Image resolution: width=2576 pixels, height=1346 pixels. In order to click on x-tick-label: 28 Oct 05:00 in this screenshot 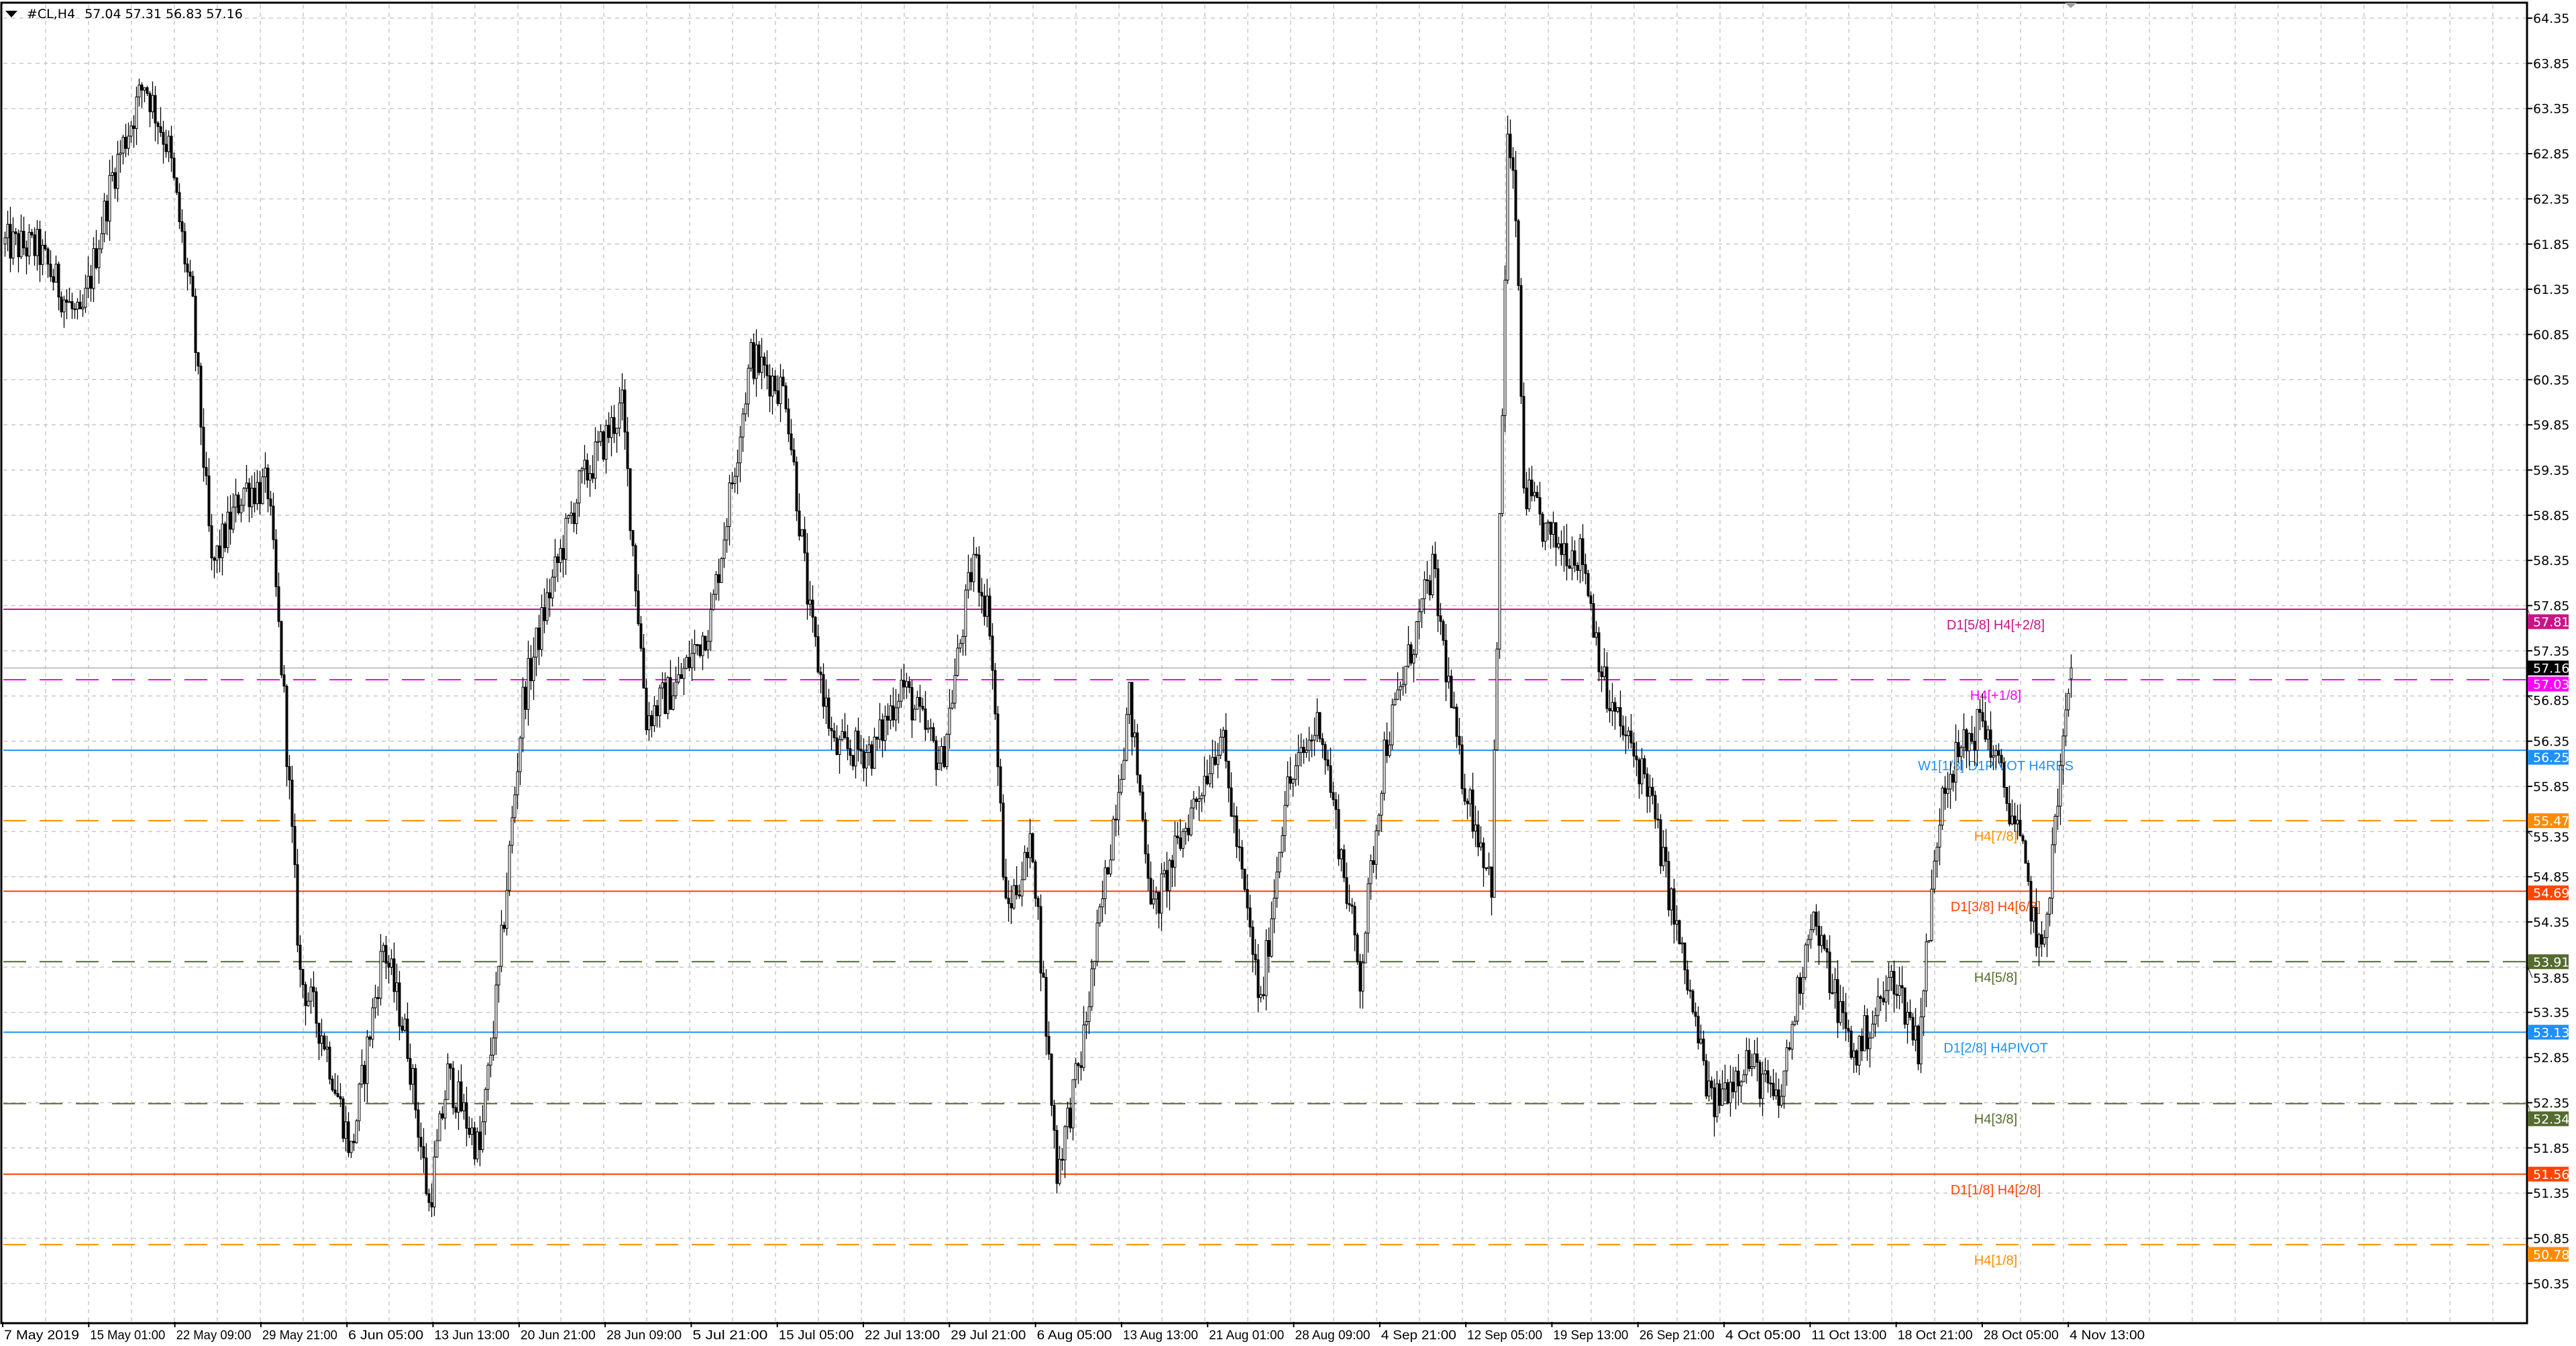, I will do `click(2021, 1336)`.